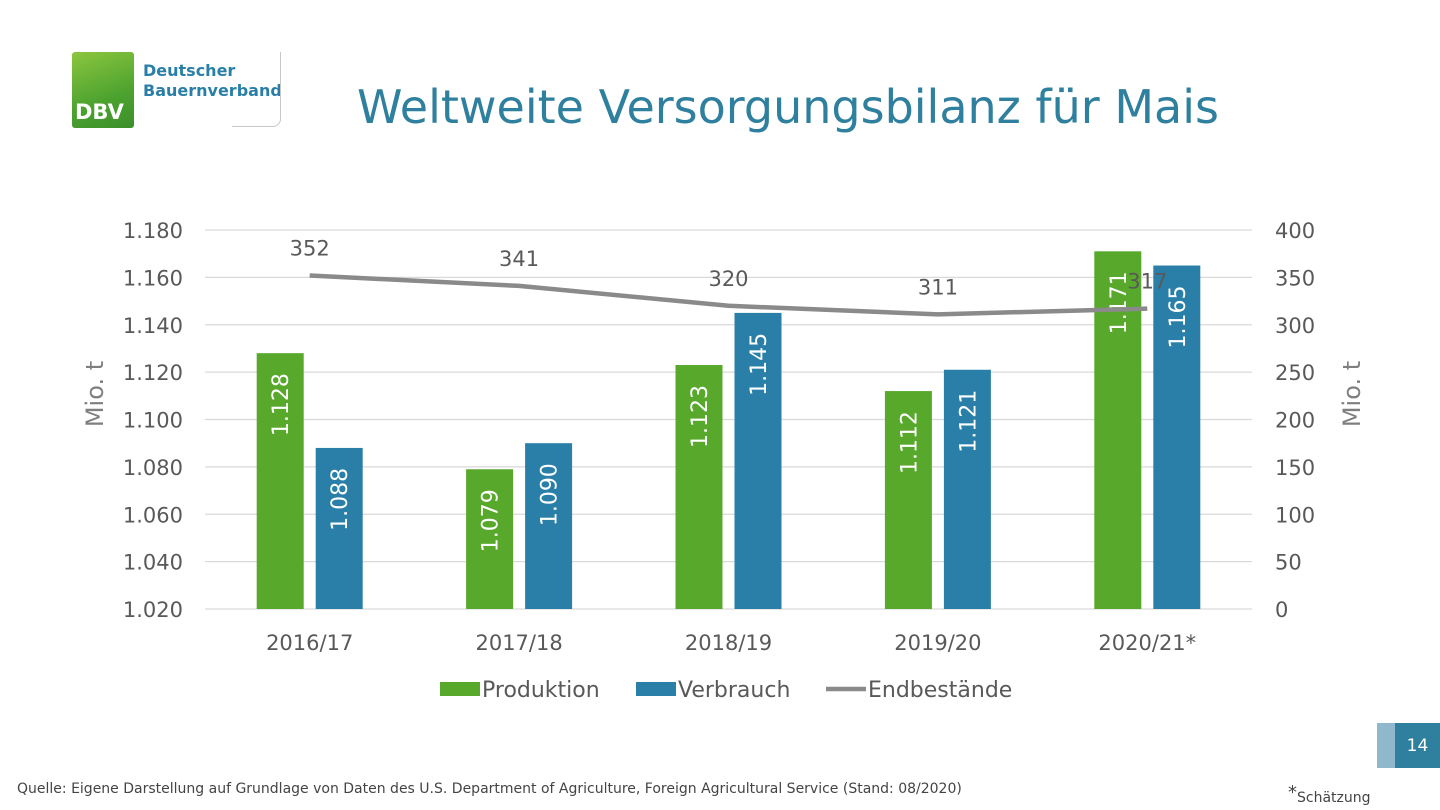 Image resolution: width=1440 pixels, height=810 pixels. What do you see at coordinates (1295, 326) in the screenshot?
I see `y-right-tick-label: 300` at bounding box center [1295, 326].